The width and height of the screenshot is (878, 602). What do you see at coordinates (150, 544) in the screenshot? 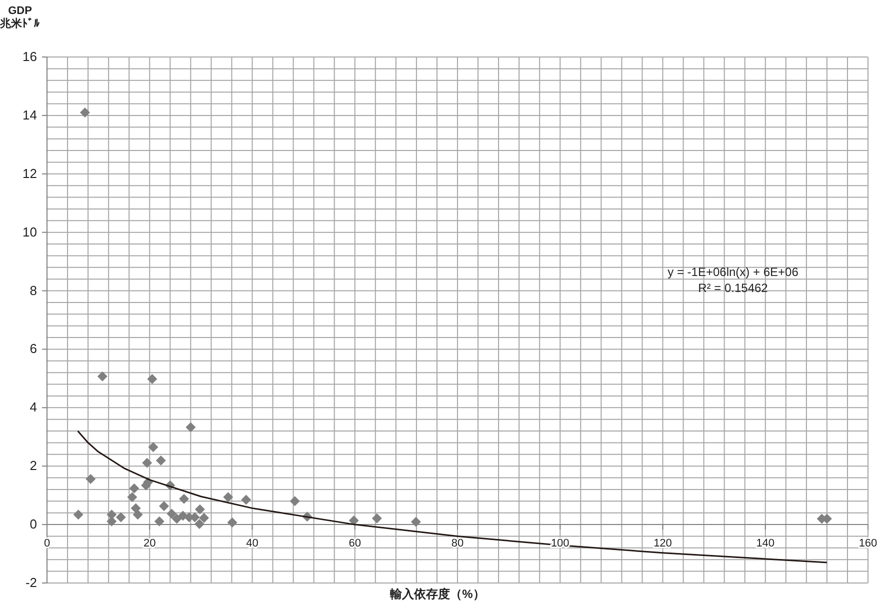
I see `x-tick-label: 20` at bounding box center [150, 544].